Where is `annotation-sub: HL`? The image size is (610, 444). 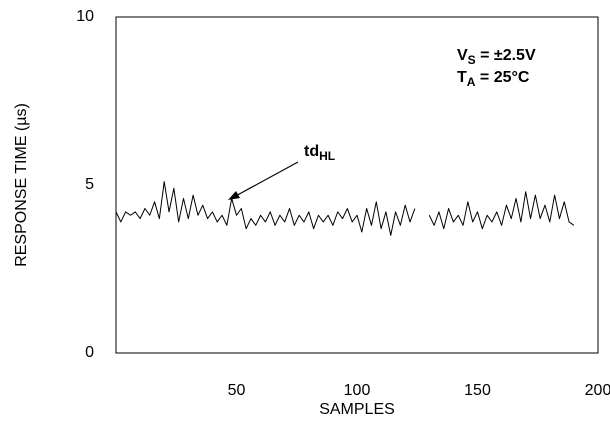 annotation-sub: HL is located at coordinates (327, 156).